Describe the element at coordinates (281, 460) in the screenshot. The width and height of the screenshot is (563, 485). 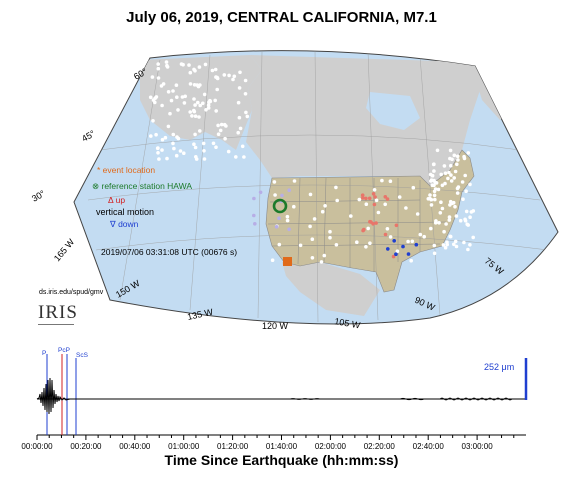
I see `time-axis-label: Time Since Earthquake (hh:mm:ss)` at that location.